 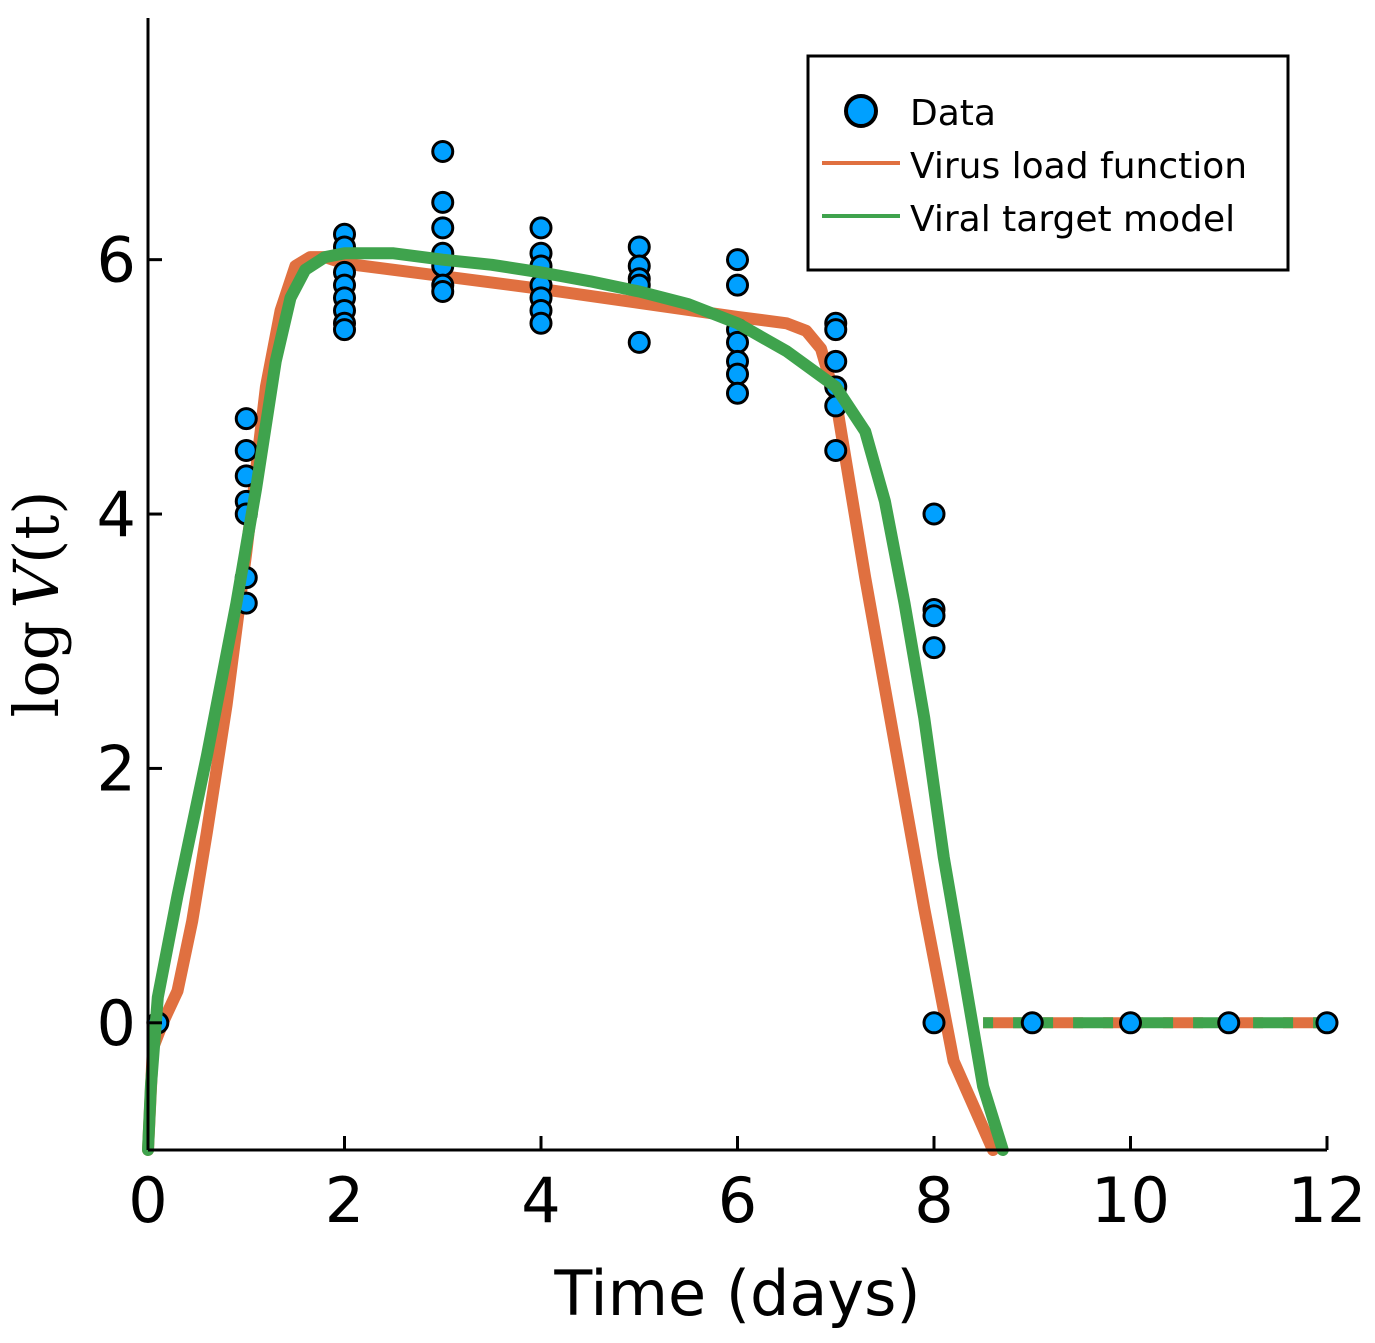 I want to click on x-tick-label: 12, so click(x=1327, y=1200).